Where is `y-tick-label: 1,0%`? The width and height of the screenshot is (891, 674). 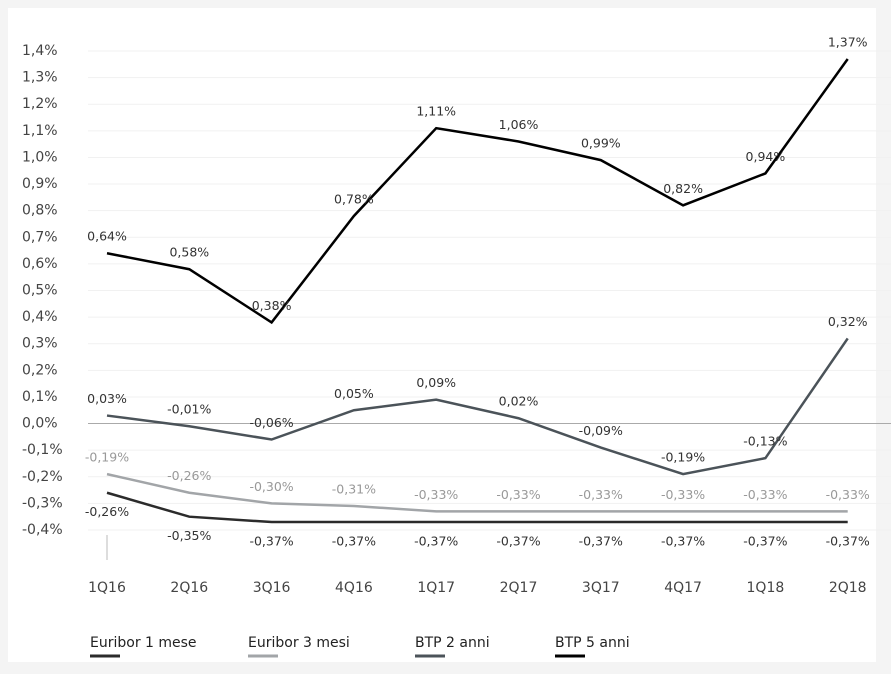 y-tick-label: 1,0% is located at coordinates (40, 157).